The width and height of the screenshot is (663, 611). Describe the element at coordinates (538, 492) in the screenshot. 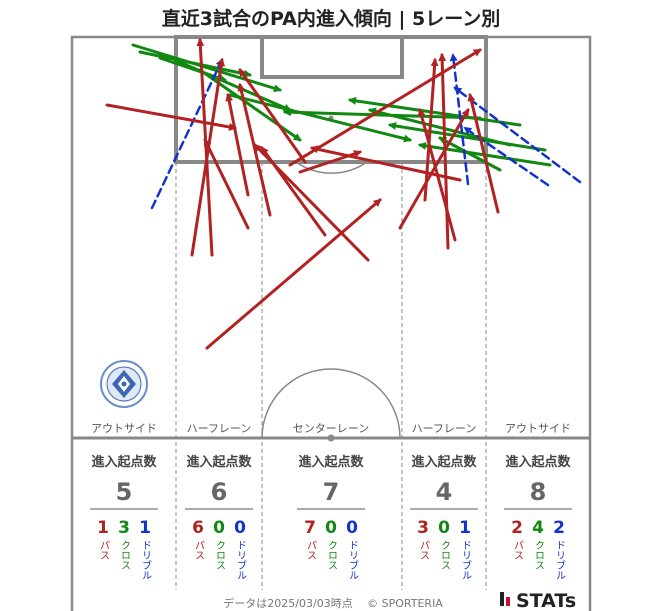

I see `stat-total: 8` at that location.